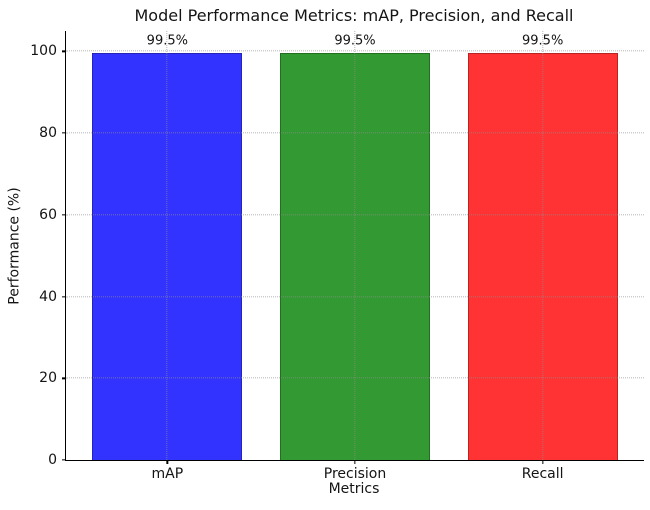 This screenshot has width=650, height=510. I want to click on y-tick-label: 40, so click(48, 296).